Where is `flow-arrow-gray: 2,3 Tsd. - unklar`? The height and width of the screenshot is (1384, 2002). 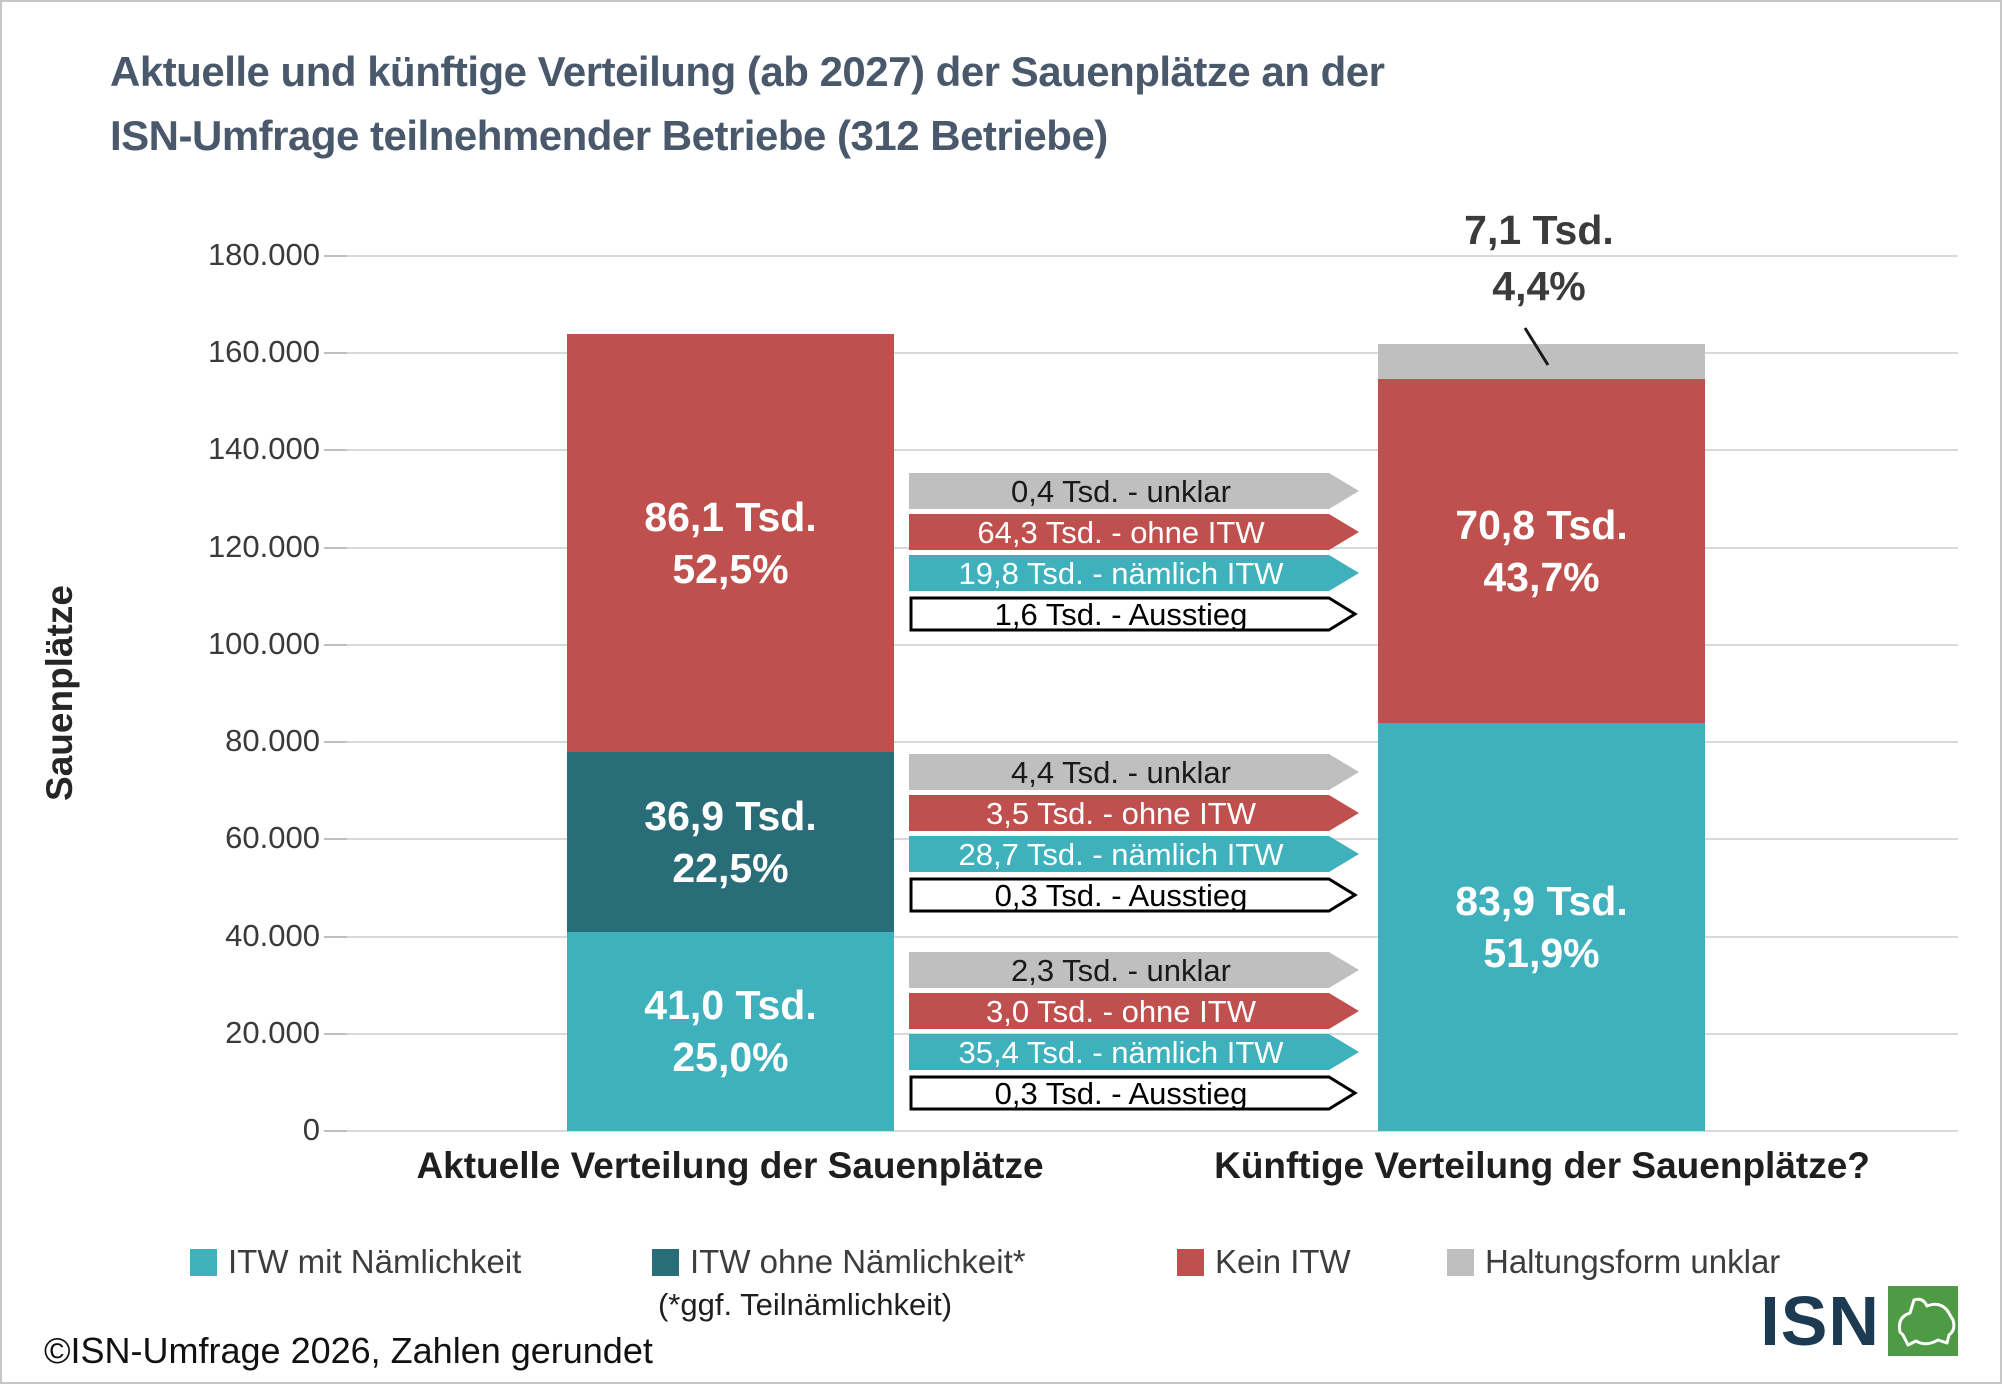 flow-arrow-gray: 2,3 Tsd. - unklar is located at coordinates (1134, 970).